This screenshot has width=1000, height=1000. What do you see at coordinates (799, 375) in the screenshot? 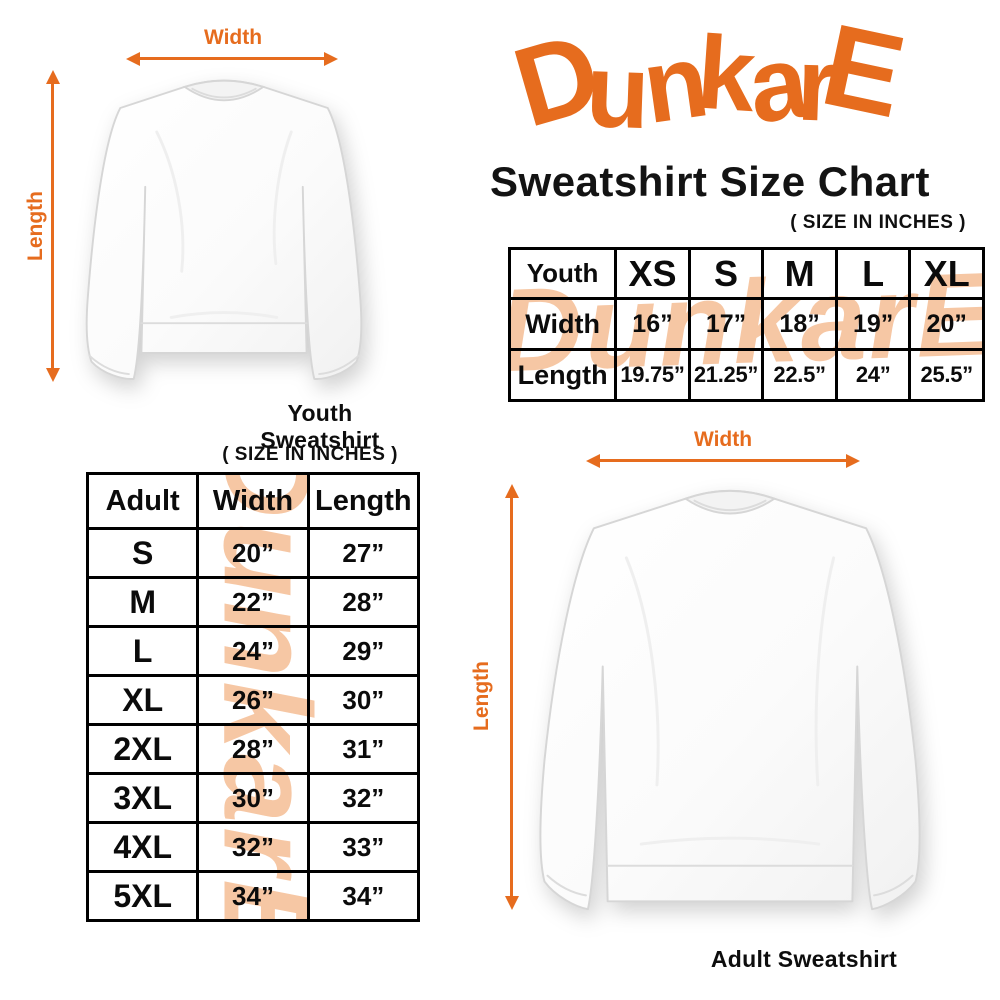
I see `youth-value-cell: 22.5”` at bounding box center [799, 375].